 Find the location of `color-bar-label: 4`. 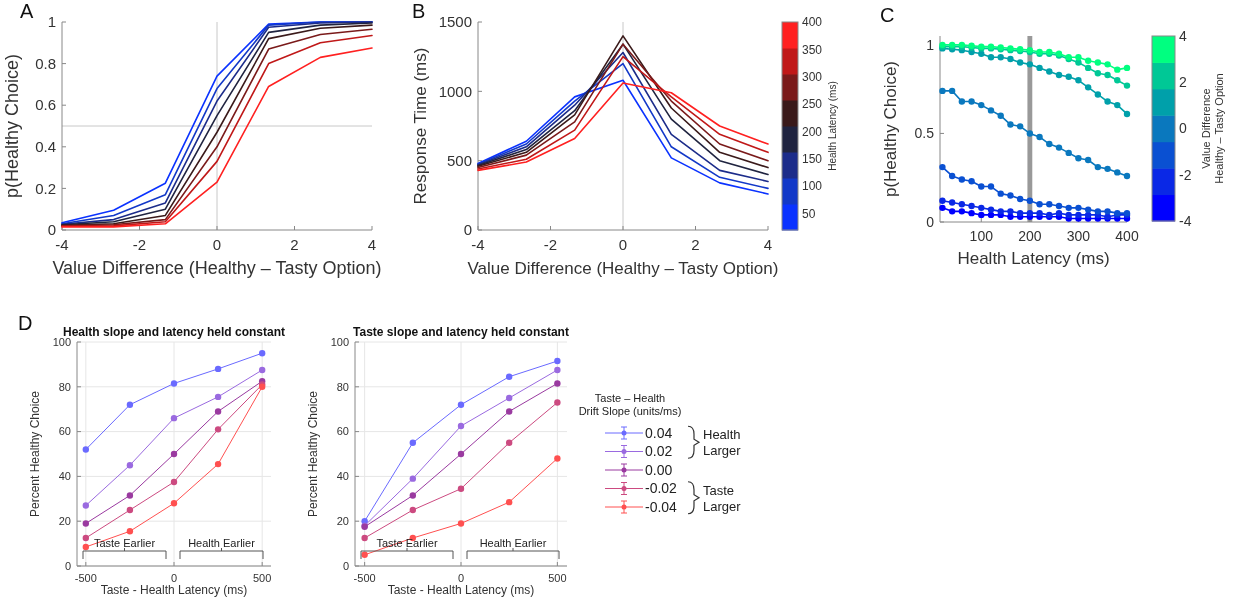

color-bar-label: 4 is located at coordinates (1183, 35).